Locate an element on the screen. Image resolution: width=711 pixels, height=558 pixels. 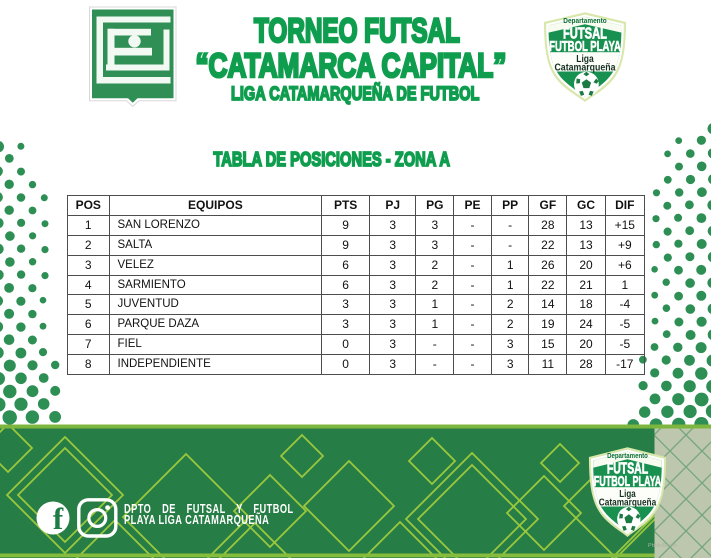
svg-text: f is located at coordinates (58, 518).